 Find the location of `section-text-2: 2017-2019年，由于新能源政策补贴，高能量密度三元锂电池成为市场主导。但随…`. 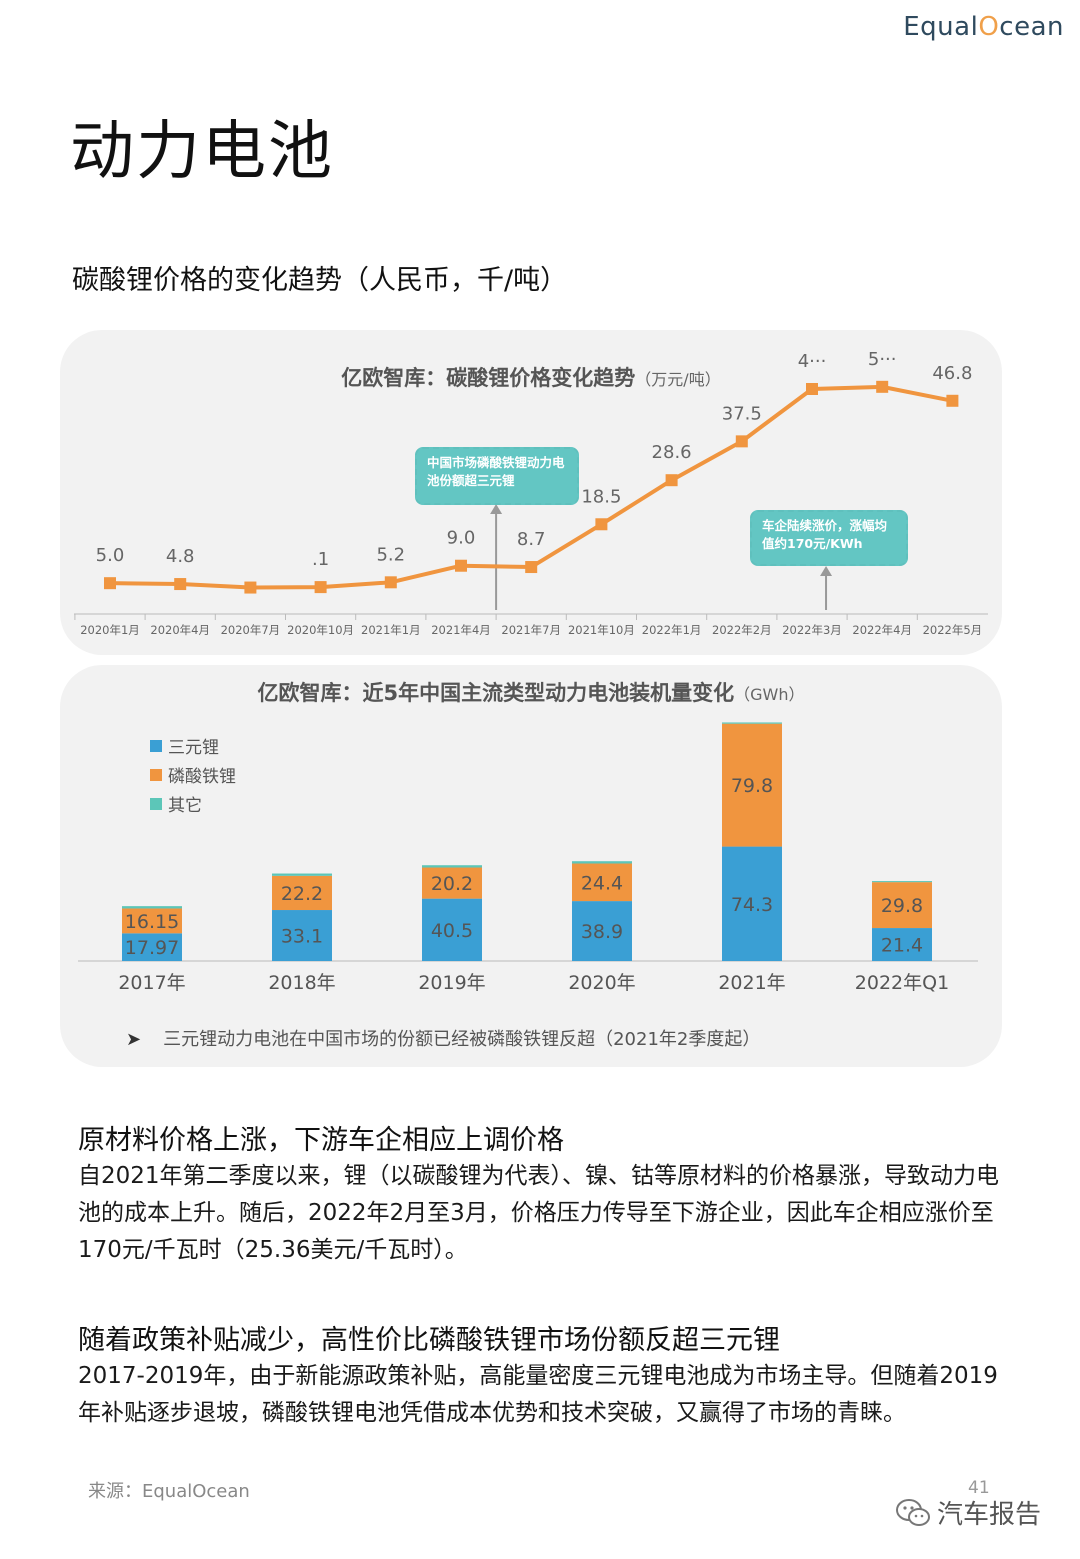

section-text-2: 2017-2019年，由于新能源政策补贴，高能量密度三元锂电池成为市场主导。但随… is located at coordinates (538, 1394).